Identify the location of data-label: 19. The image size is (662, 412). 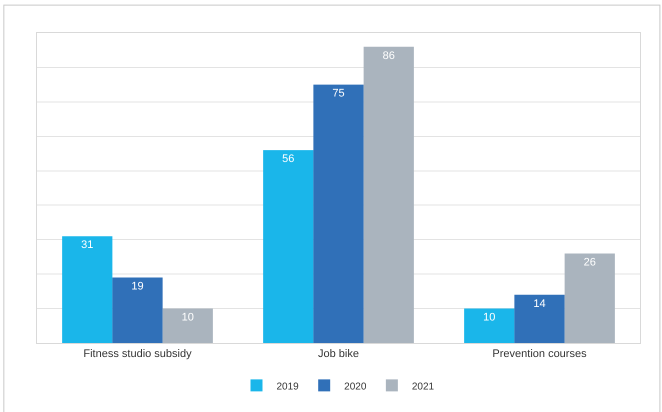
(137, 286).